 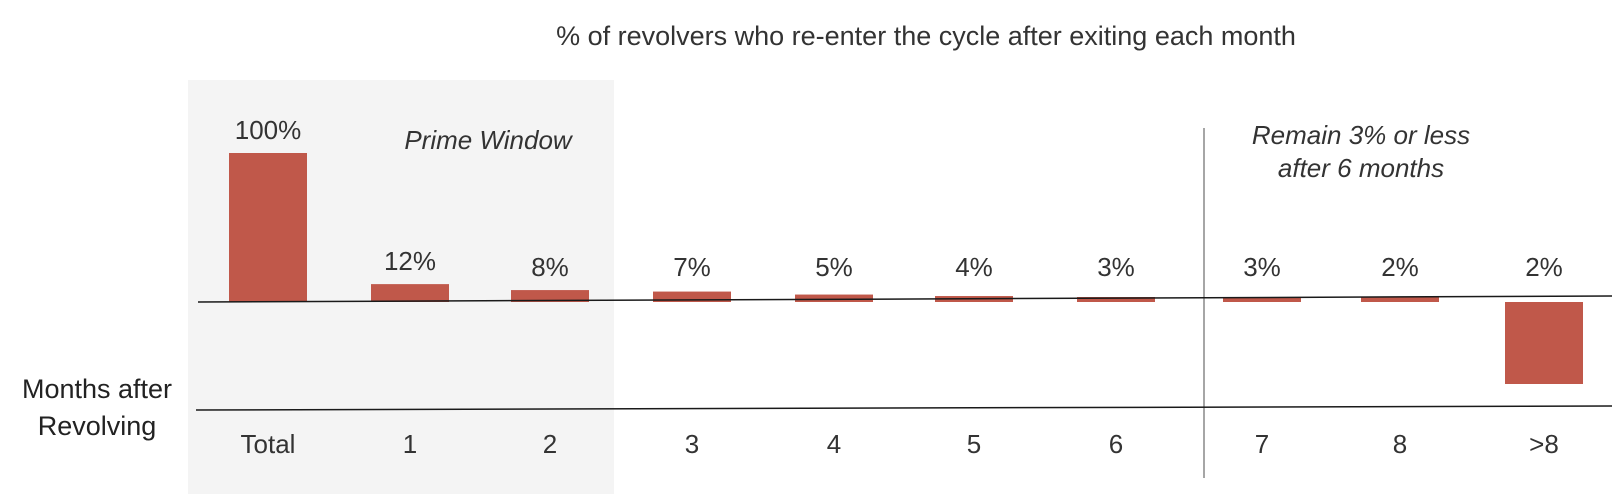 I want to click on x-tick-label-3: 2, so click(x=550, y=444).